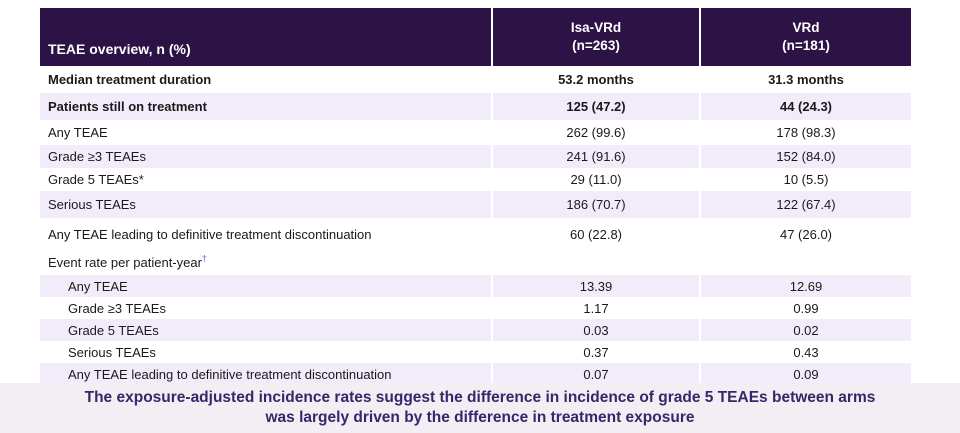 The height and width of the screenshot is (433, 960). I want to click on vrd-value: 44 (24.3), so click(805, 106).